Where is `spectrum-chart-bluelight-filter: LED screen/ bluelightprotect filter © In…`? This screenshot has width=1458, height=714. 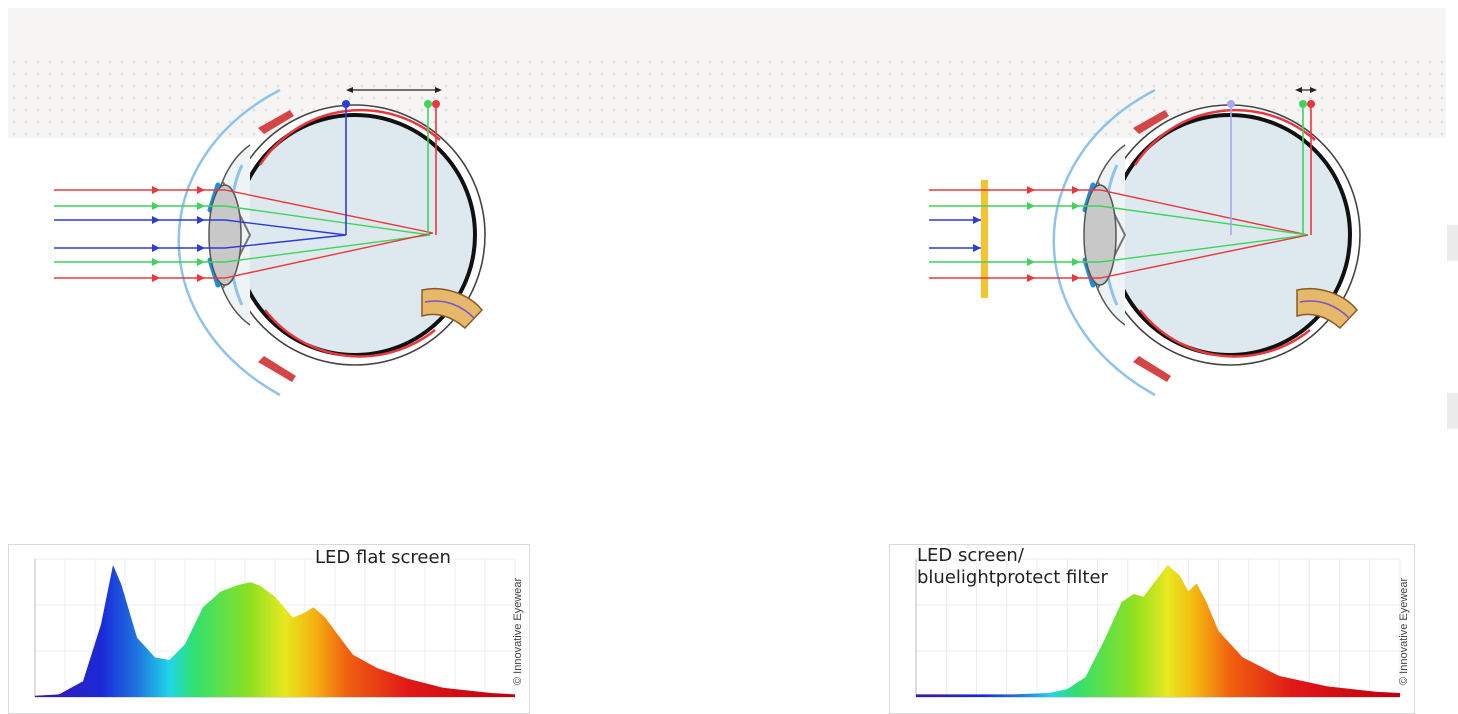 spectrum-chart-bluelight-filter: LED screen/ bluelightprotect filter © In… is located at coordinates (1152, 629).